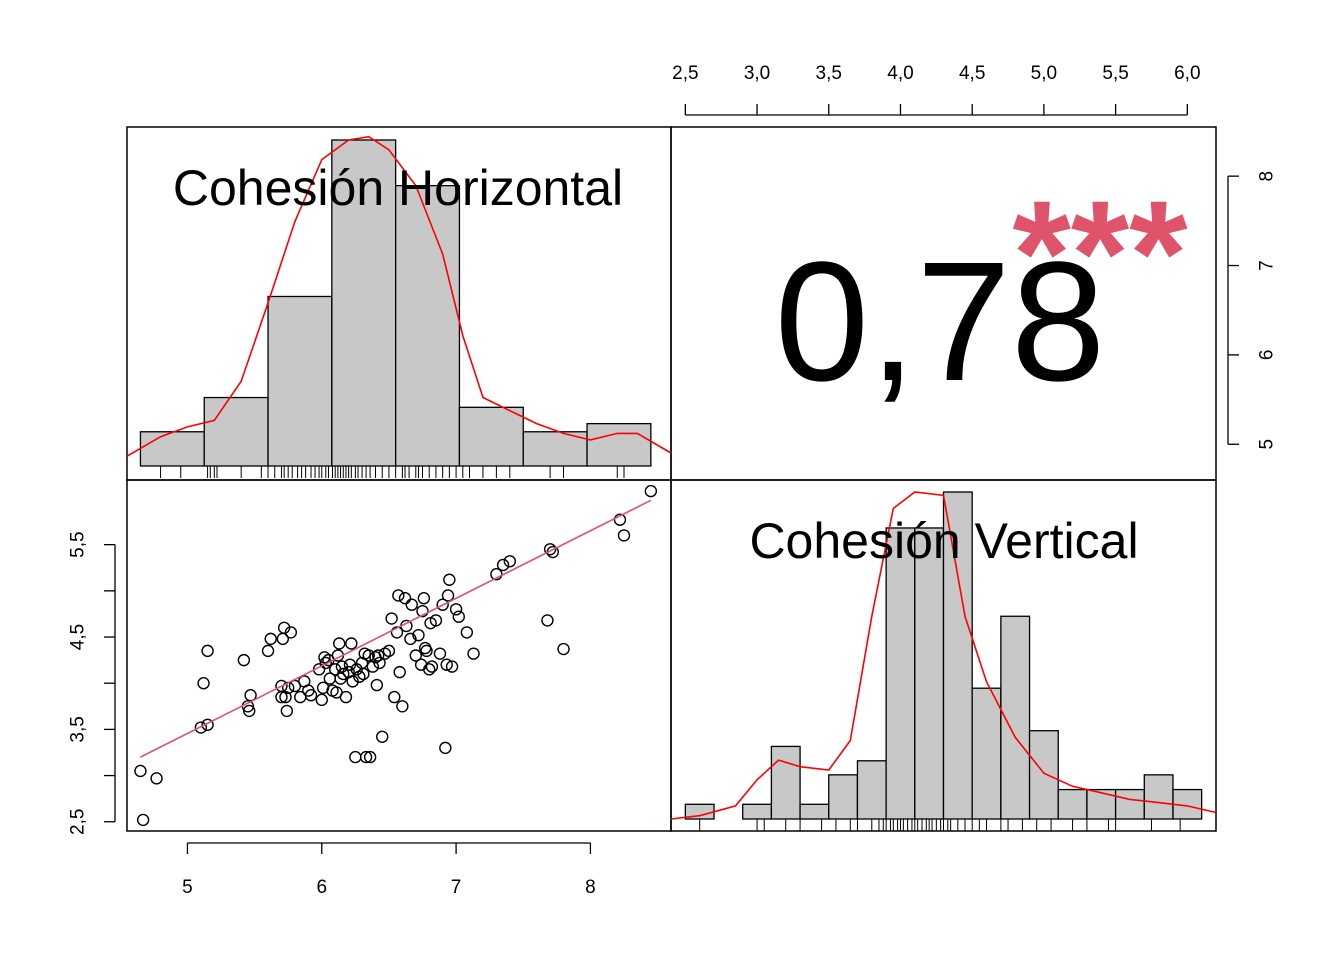 Image resolution: width=1344 pixels, height=960 pixels. What do you see at coordinates (940, 322) in the screenshot?
I see `correlation-value: 0,78` at bounding box center [940, 322].